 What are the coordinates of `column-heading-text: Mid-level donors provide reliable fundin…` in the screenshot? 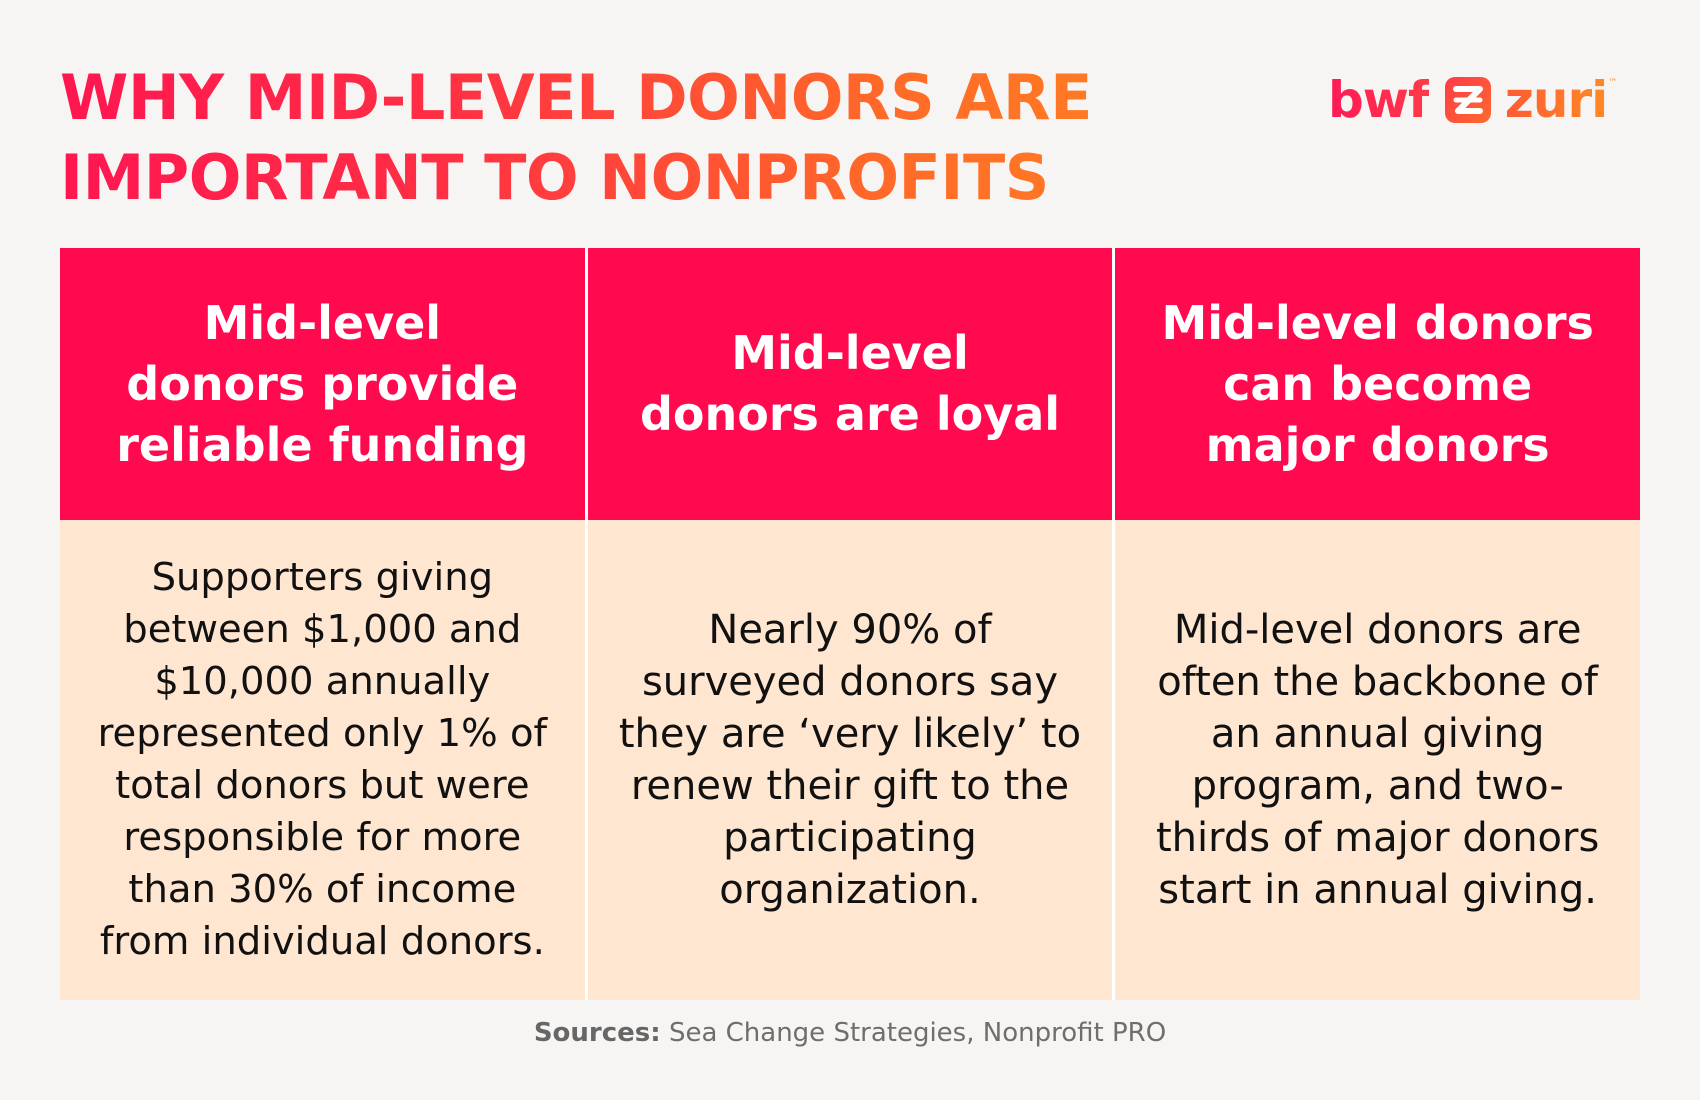 It's located at (322, 383).